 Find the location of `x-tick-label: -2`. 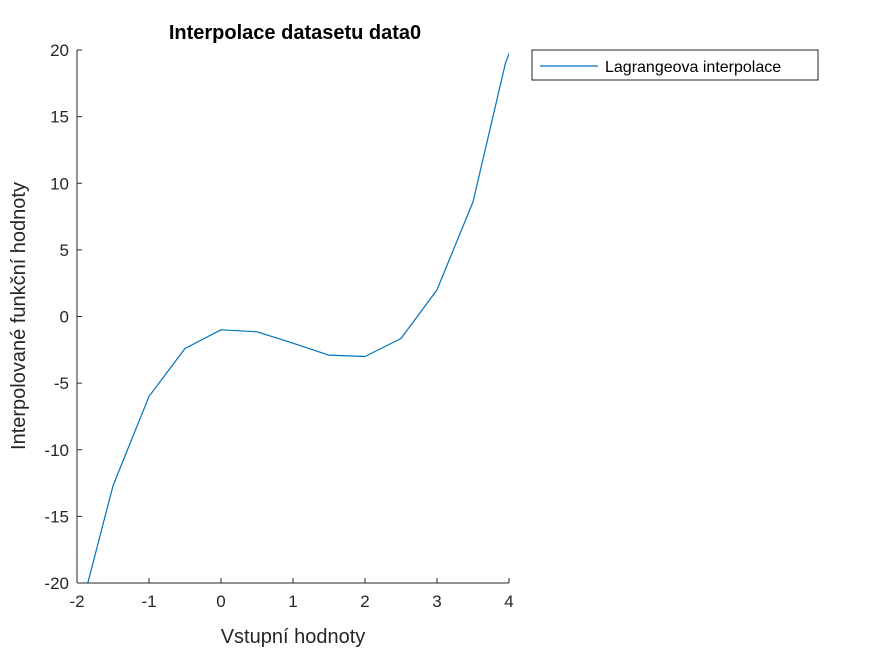

x-tick-label: -2 is located at coordinates (76, 601).